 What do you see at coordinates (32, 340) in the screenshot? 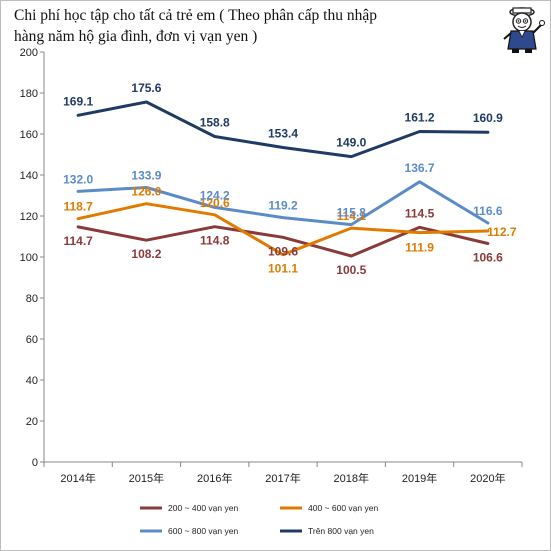
I see `y-tick-label: 60` at bounding box center [32, 340].